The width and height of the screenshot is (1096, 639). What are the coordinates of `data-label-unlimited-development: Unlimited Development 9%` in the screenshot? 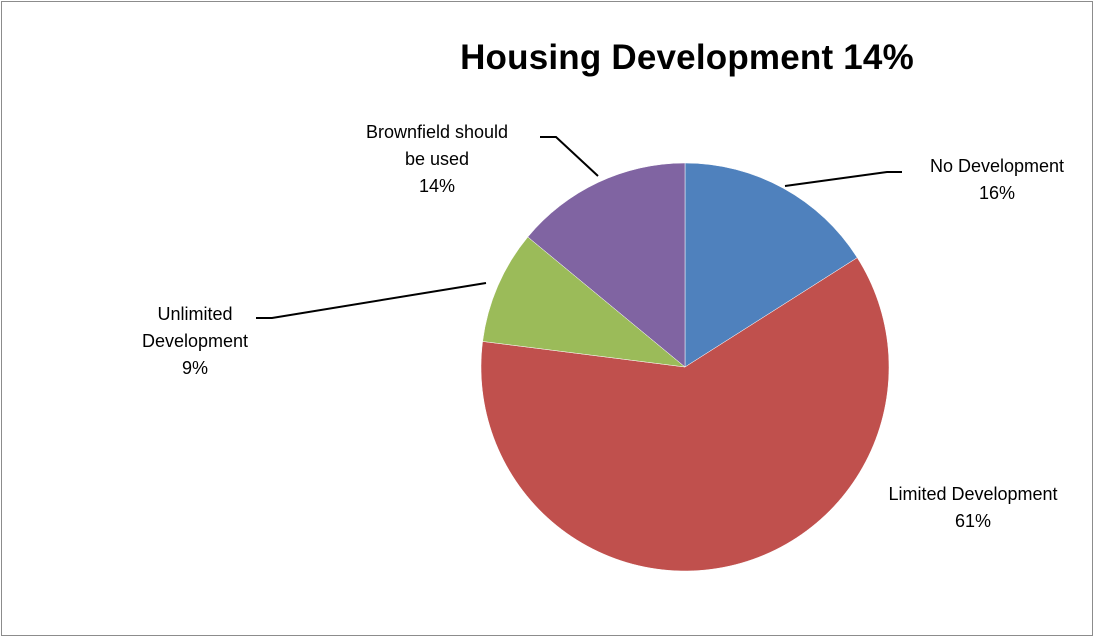 It's located at (195, 341).